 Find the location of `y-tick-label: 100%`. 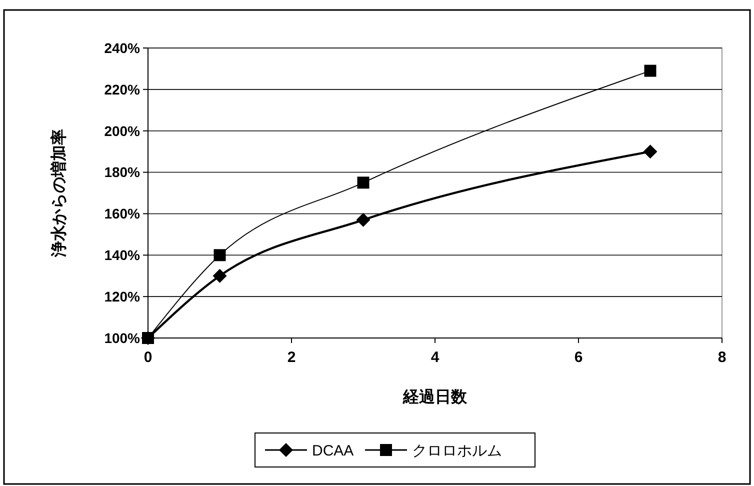

y-tick-label: 100% is located at coordinates (122, 338).